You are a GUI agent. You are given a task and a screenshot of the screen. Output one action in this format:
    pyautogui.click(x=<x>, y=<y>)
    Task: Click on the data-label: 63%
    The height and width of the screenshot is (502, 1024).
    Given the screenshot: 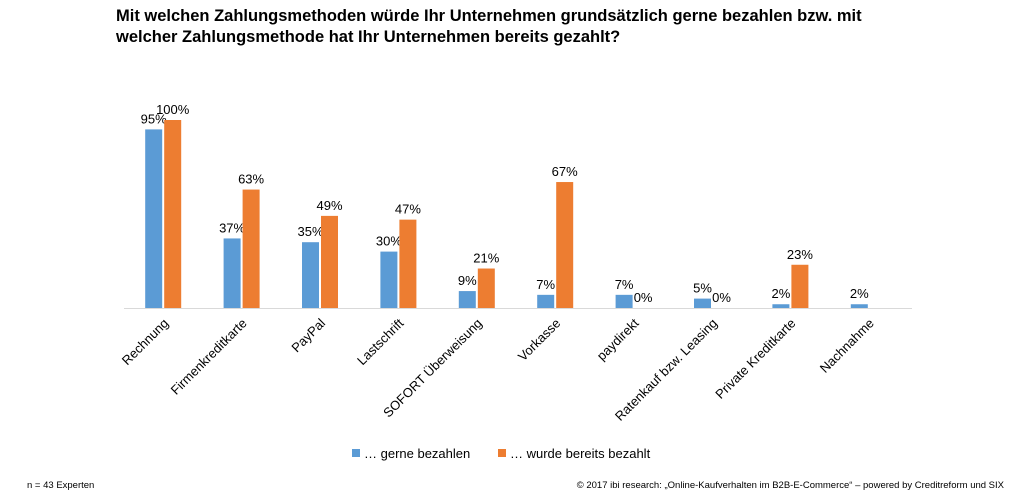 What is the action you would take?
    pyautogui.click(x=251, y=179)
    